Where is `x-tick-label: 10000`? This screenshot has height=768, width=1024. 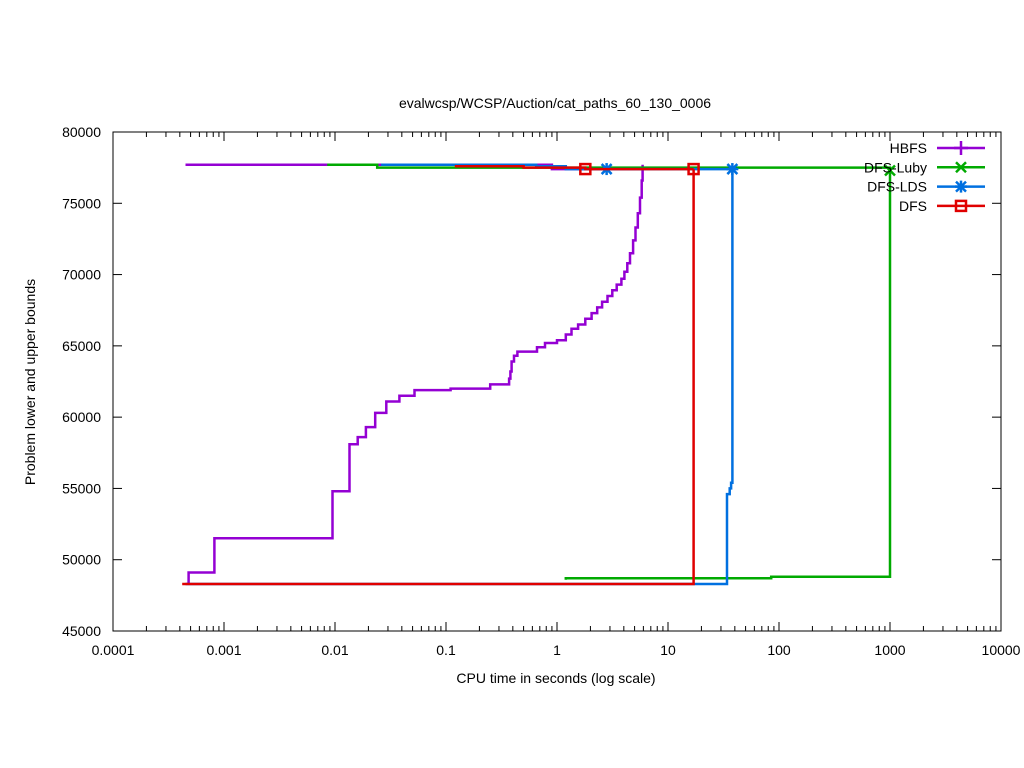 x-tick-label: 10000 is located at coordinates (1001, 650).